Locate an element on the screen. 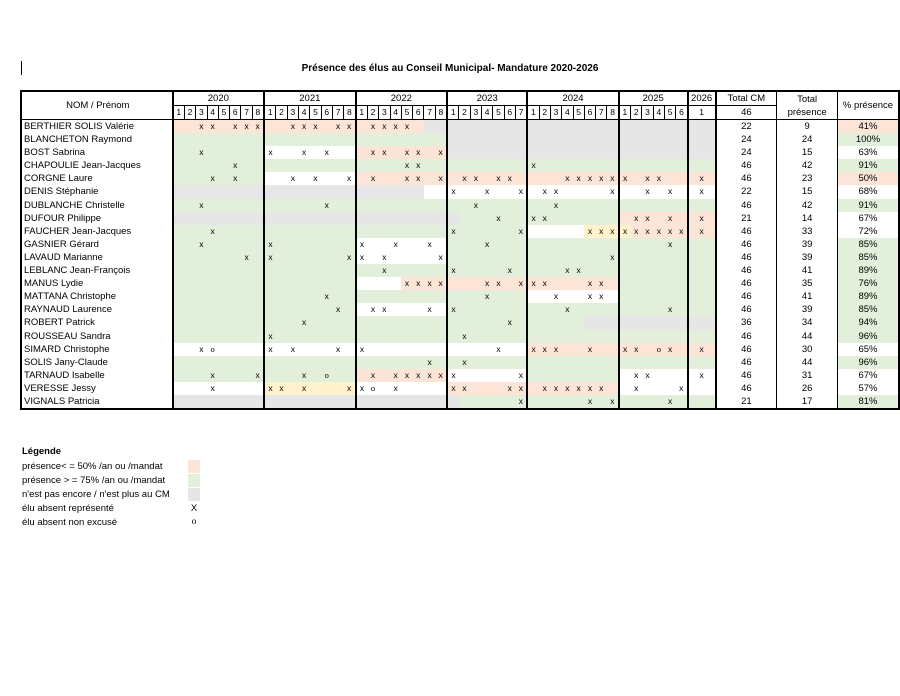  total-presence: 39 is located at coordinates (807, 244).